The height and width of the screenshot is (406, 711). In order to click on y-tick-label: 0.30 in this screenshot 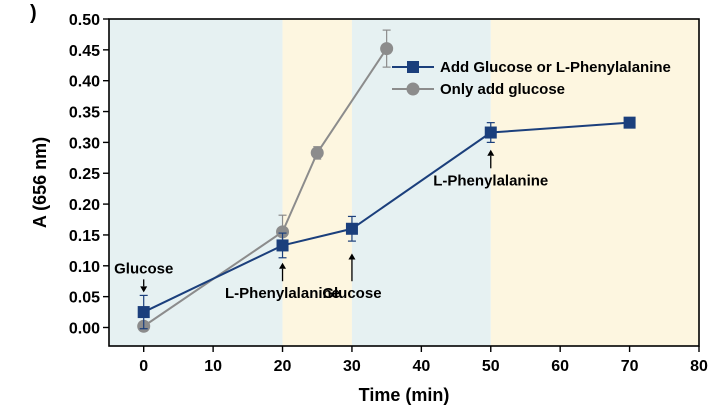, I will do `click(84, 143)`.